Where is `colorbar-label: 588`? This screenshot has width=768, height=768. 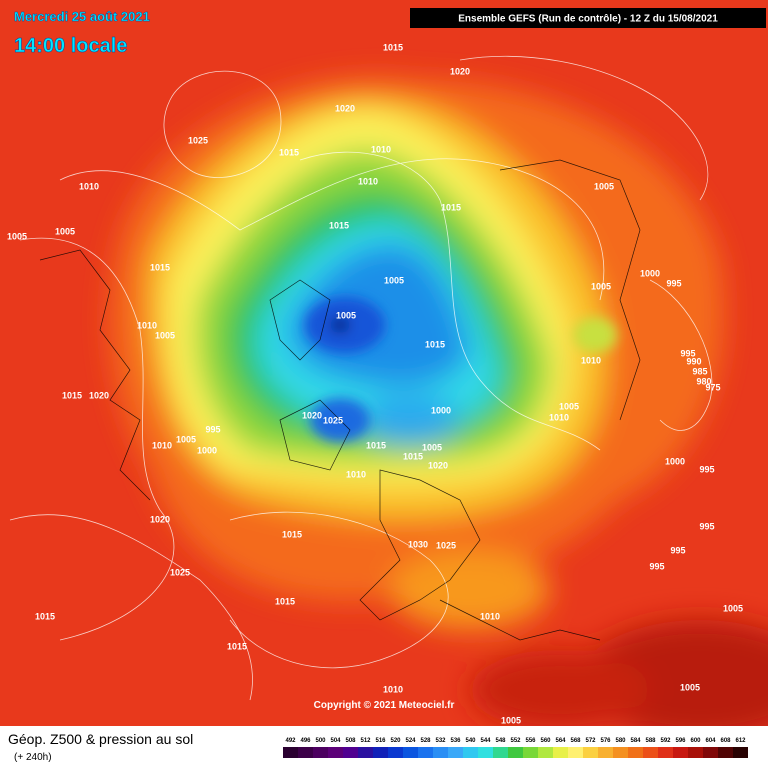 colorbar-label: 588 is located at coordinates (650, 741).